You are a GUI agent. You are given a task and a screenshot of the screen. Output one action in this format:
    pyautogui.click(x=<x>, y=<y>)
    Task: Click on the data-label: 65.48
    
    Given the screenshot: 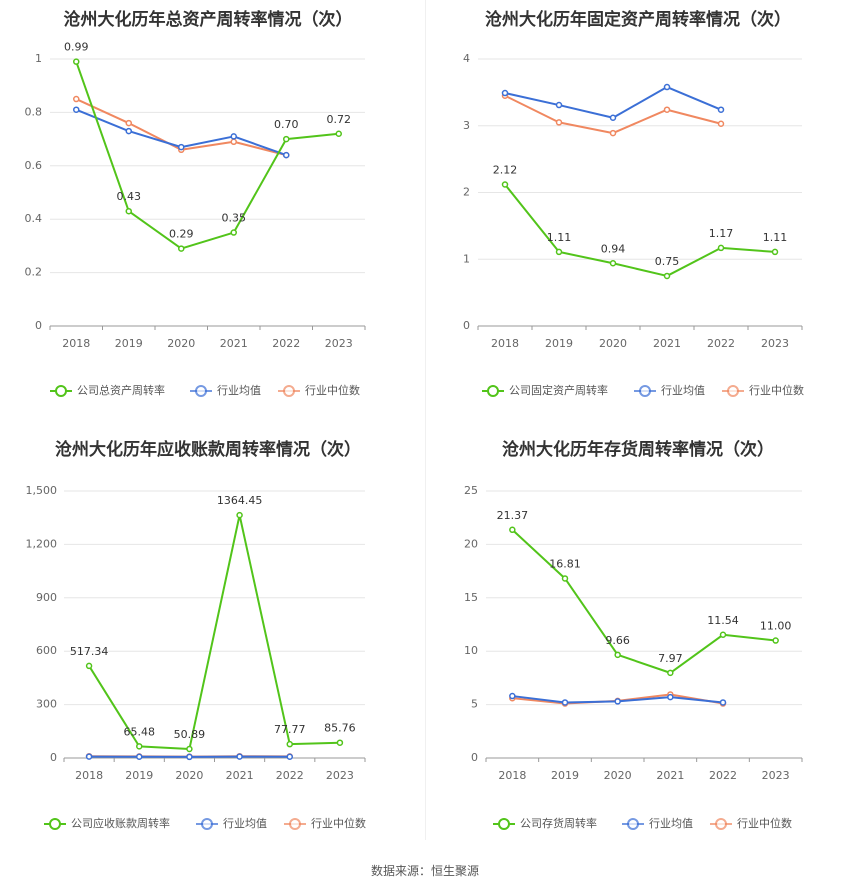 What is the action you would take?
    pyautogui.click(x=140, y=731)
    